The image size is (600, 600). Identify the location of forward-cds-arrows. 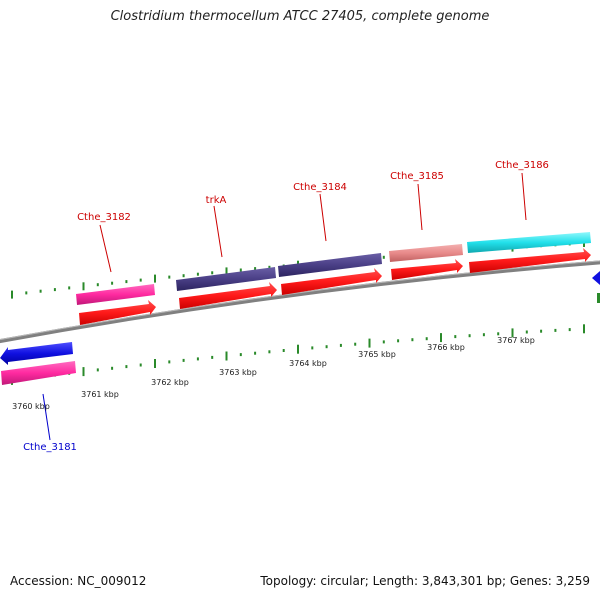
(335, 286).